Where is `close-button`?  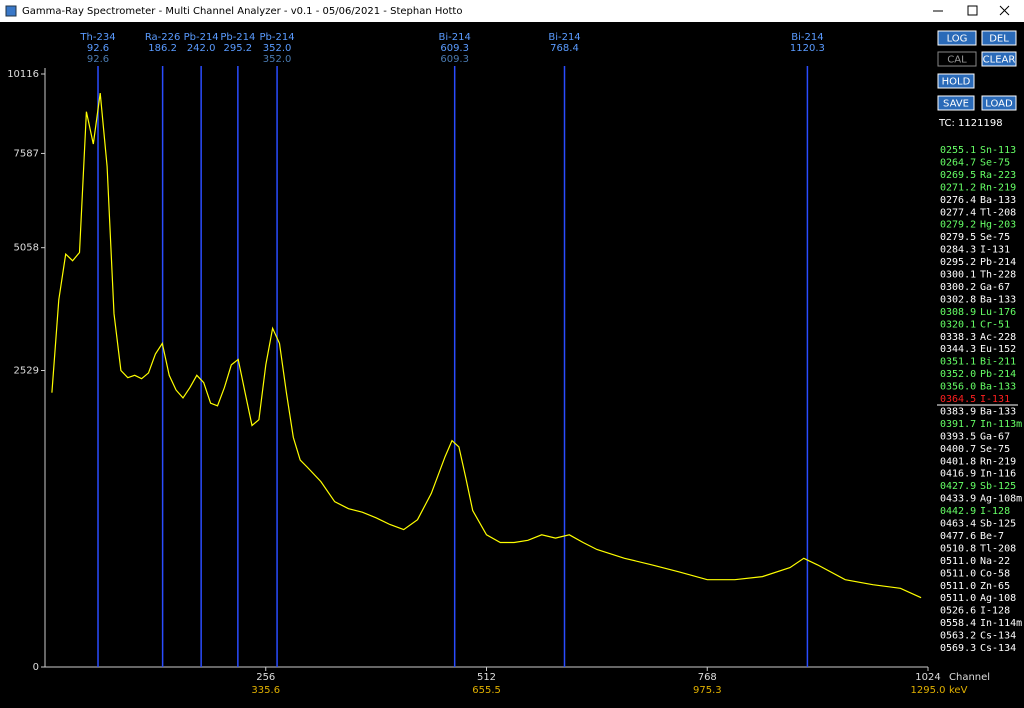
close-button is located at coordinates (1004, 10).